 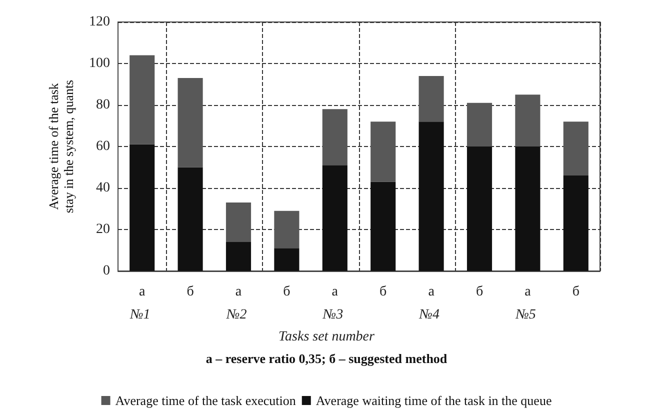 I want to click on y-tick-label: 20, so click(x=103, y=229).